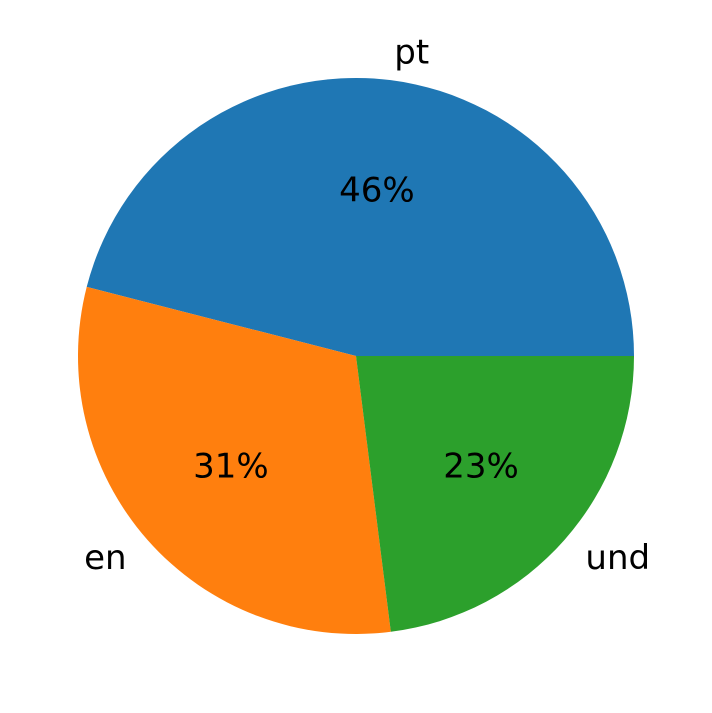 This screenshot has width=712, height=713. Describe the element at coordinates (105, 558) in the screenshot. I see `pie-category-label-en: en` at that location.